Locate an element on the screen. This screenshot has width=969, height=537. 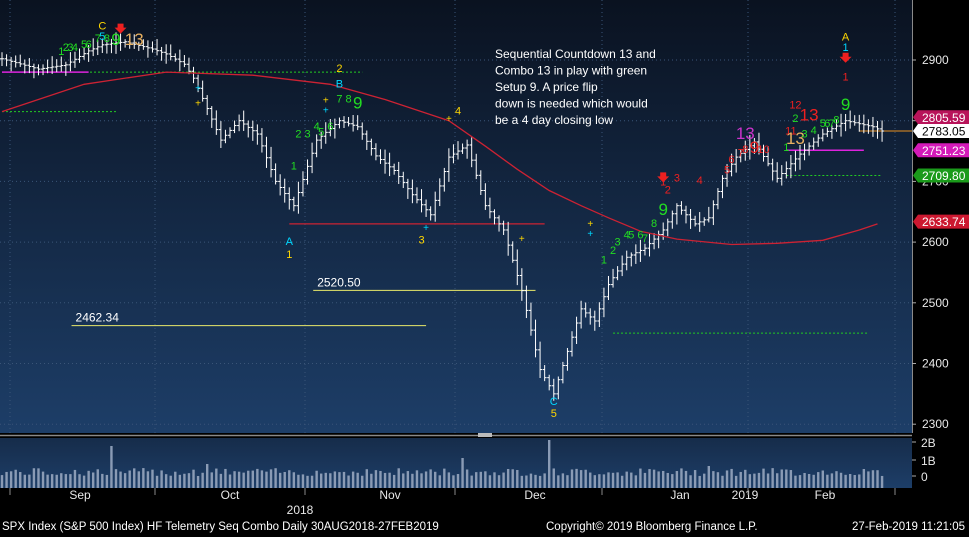
x-month-label: Jan is located at coordinates (679, 495).